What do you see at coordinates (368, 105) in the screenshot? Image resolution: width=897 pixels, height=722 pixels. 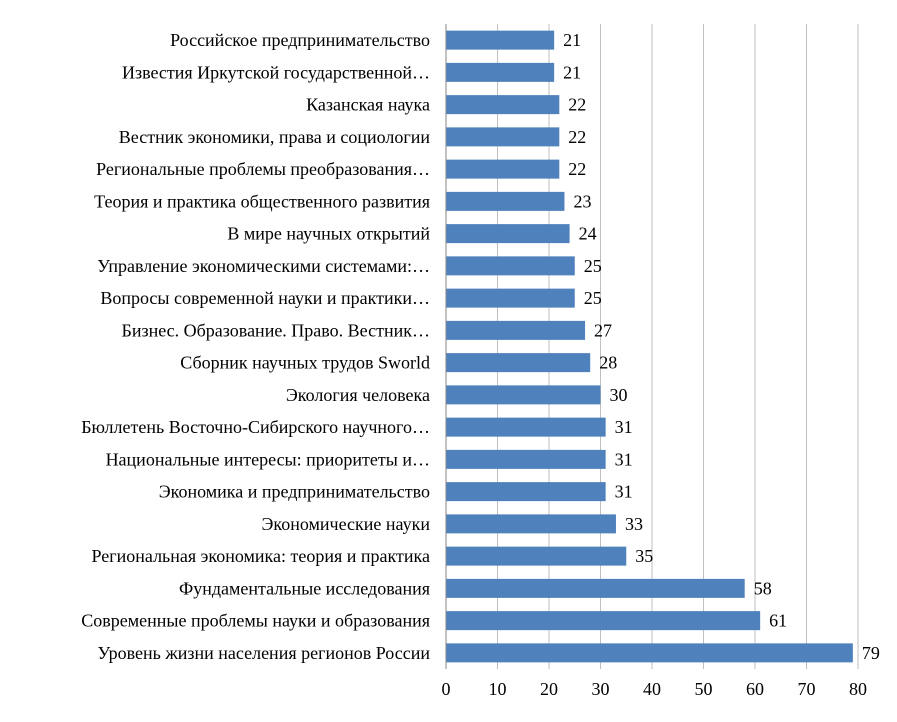 I see `category-label-2: Казанская наука` at bounding box center [368, 105].